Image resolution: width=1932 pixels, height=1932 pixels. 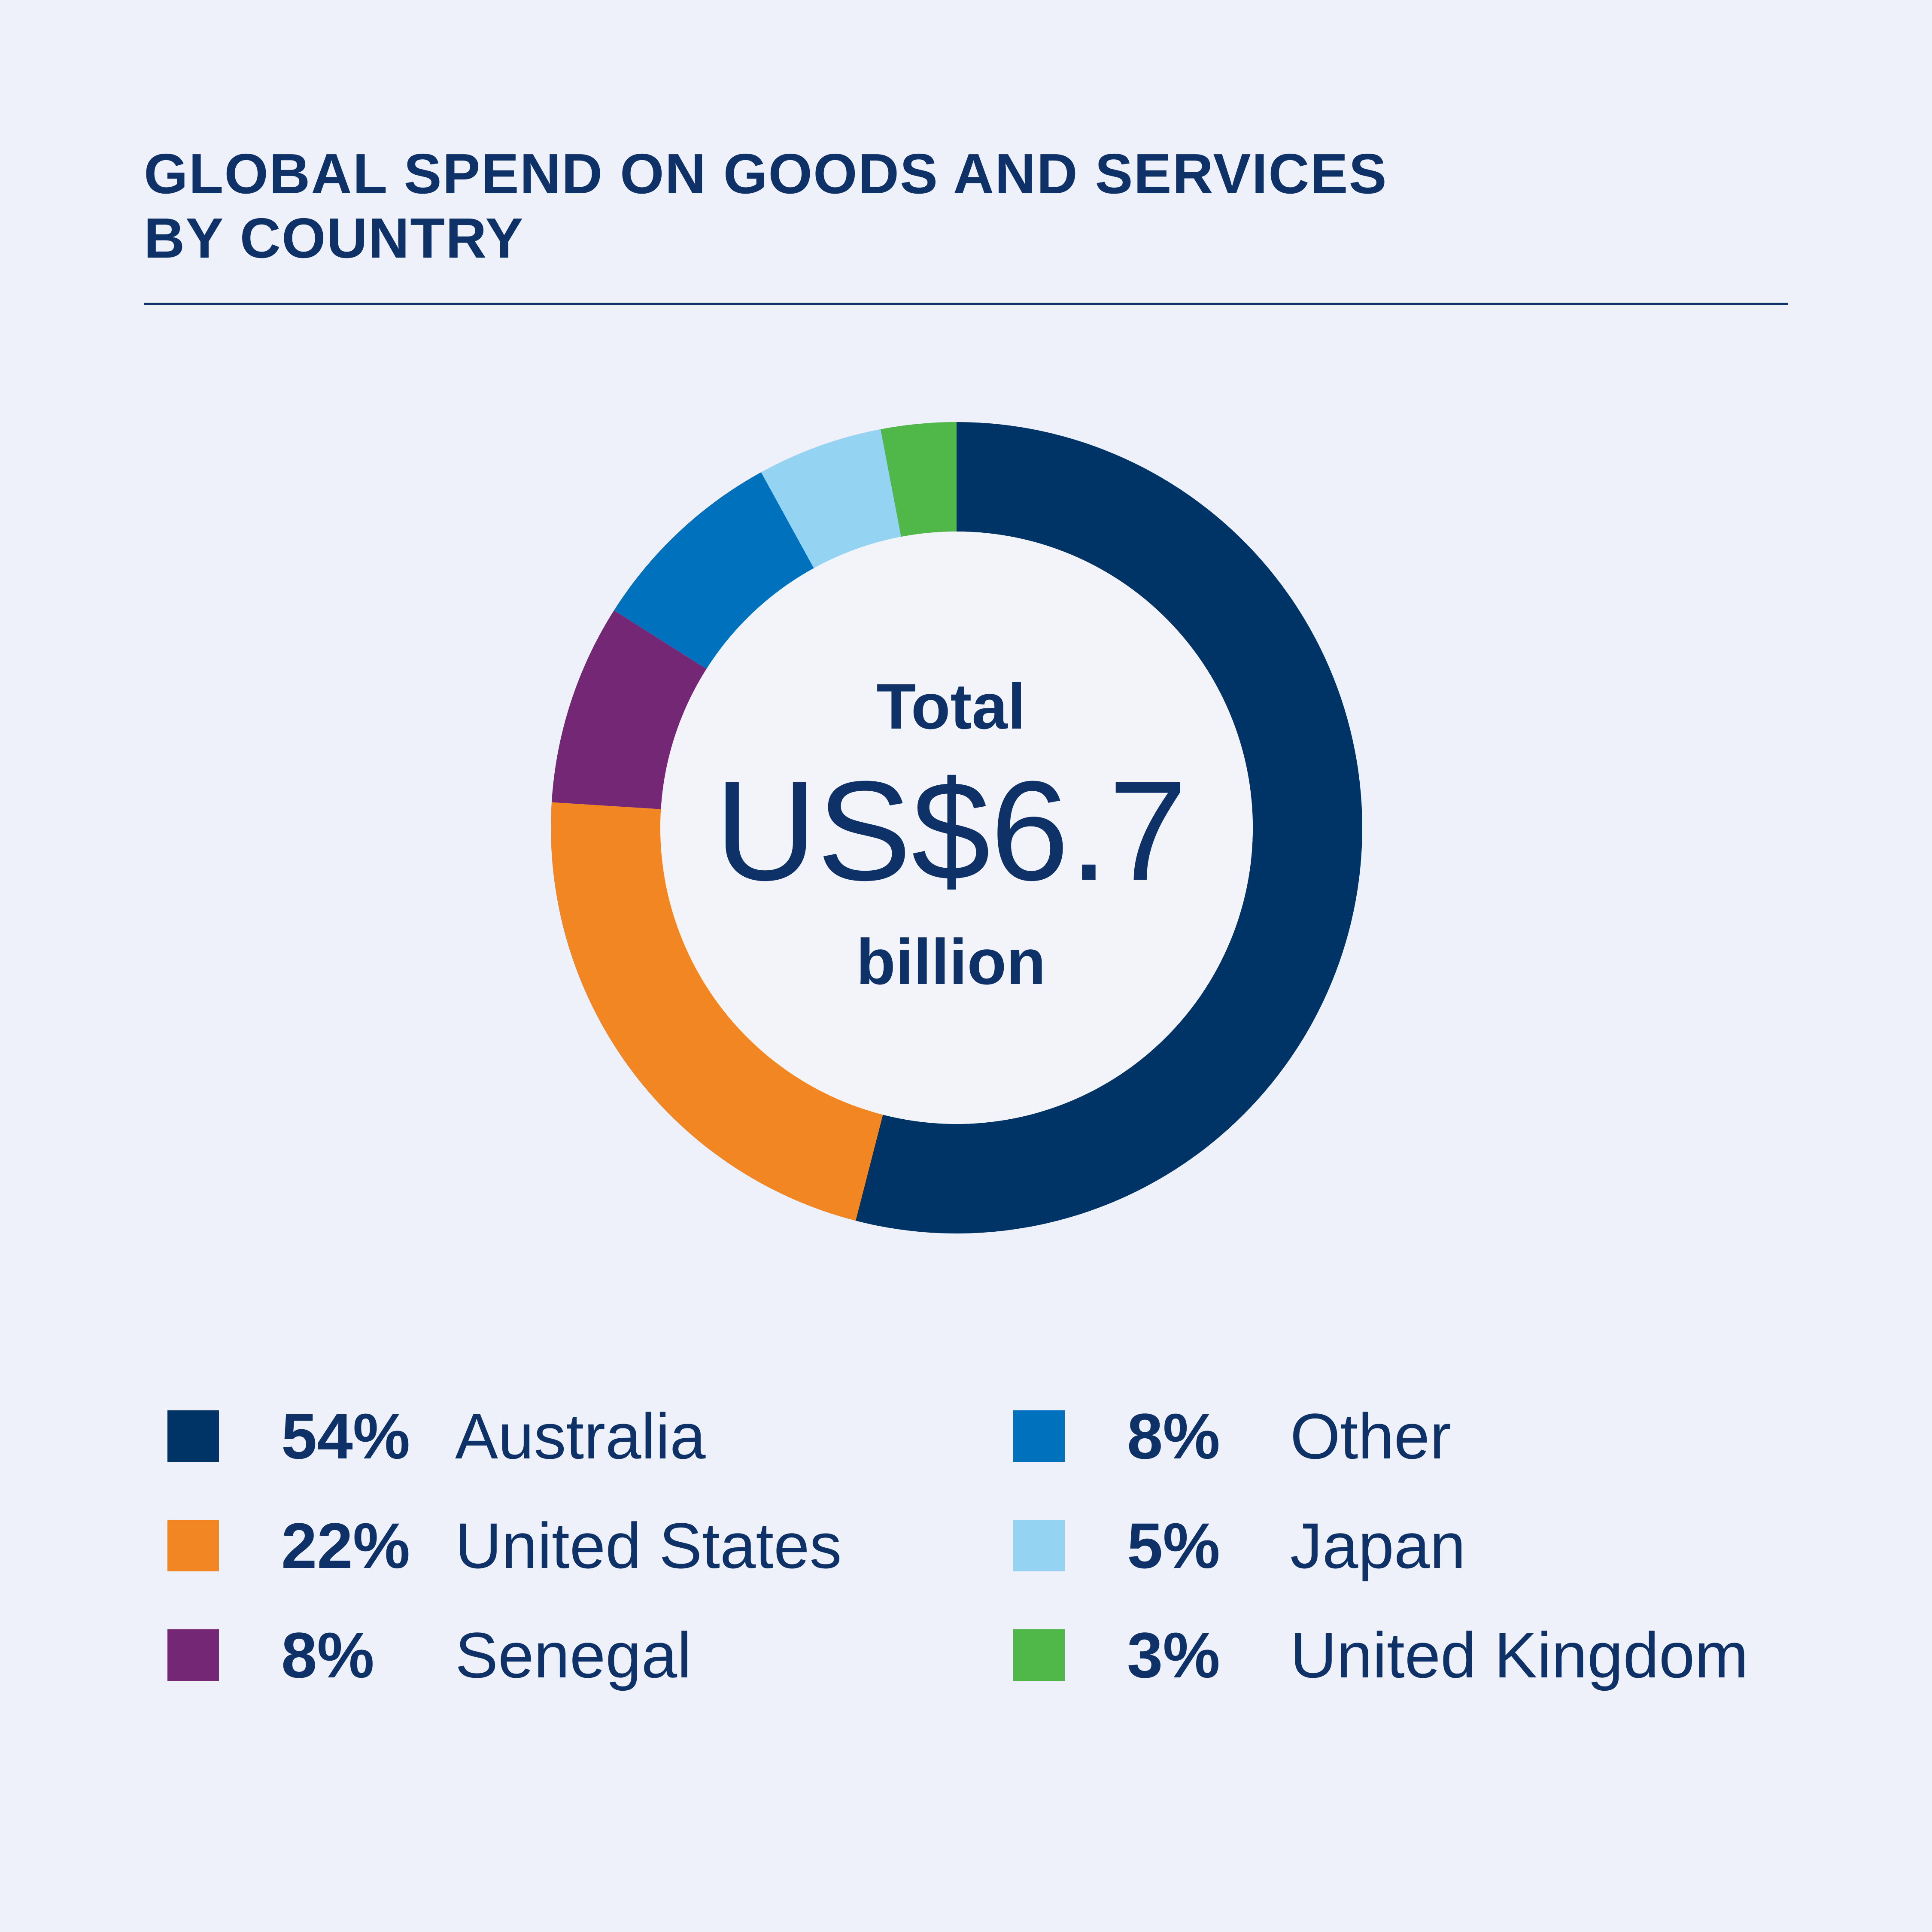 I want to click on legend-percent-australia: 54%, so click(x=345, y=1436).